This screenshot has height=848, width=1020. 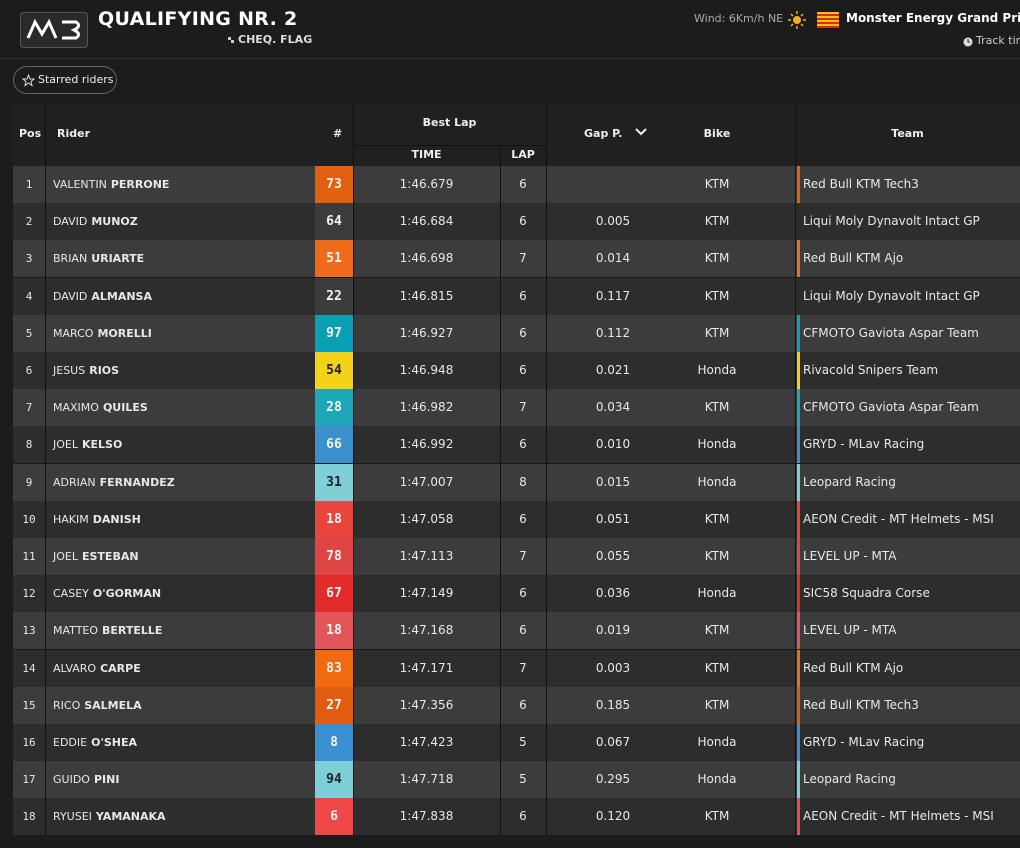 What do you see at coordinates (717, 370) in the screenshot?
I see `bike: Honda` at bounding box center [717, 370].